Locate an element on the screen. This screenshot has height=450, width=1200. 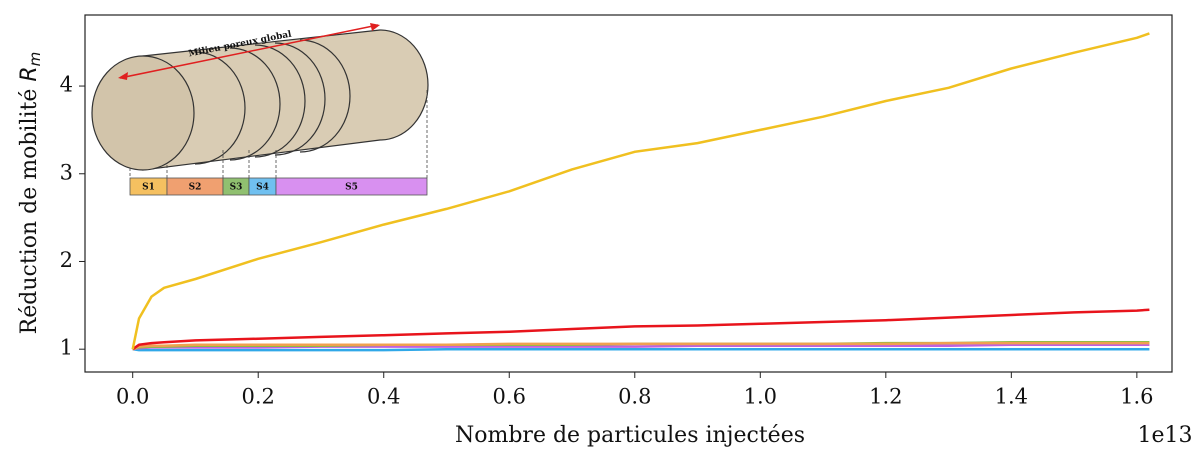
x-offset-label: 1e13 is located at coordinates (1164, 435).